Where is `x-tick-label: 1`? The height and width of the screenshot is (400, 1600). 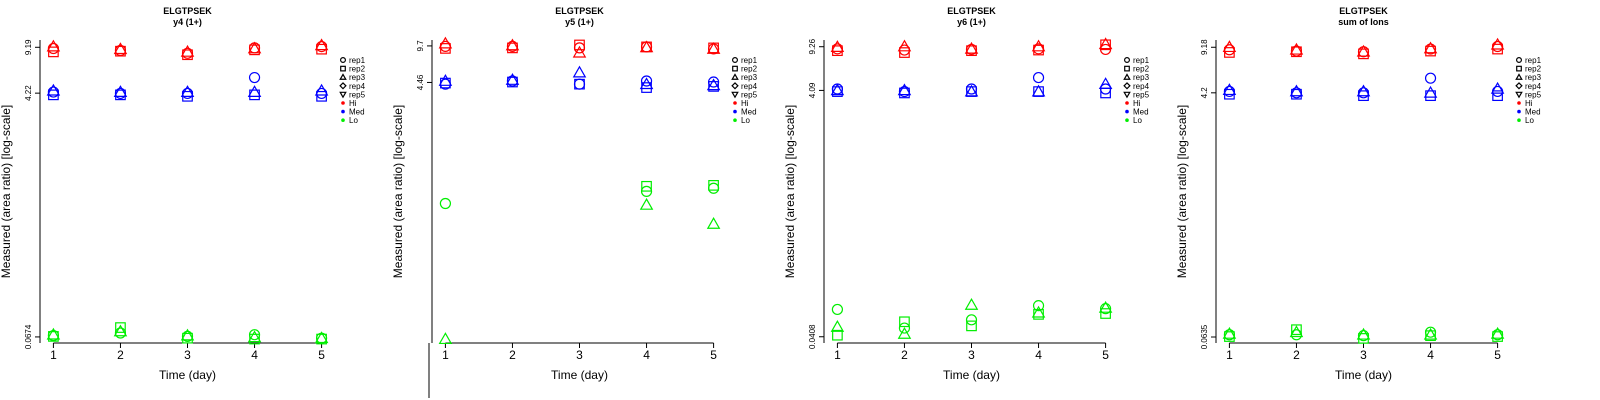 x-tick-label: 1 is located at coordinates (837, 355).